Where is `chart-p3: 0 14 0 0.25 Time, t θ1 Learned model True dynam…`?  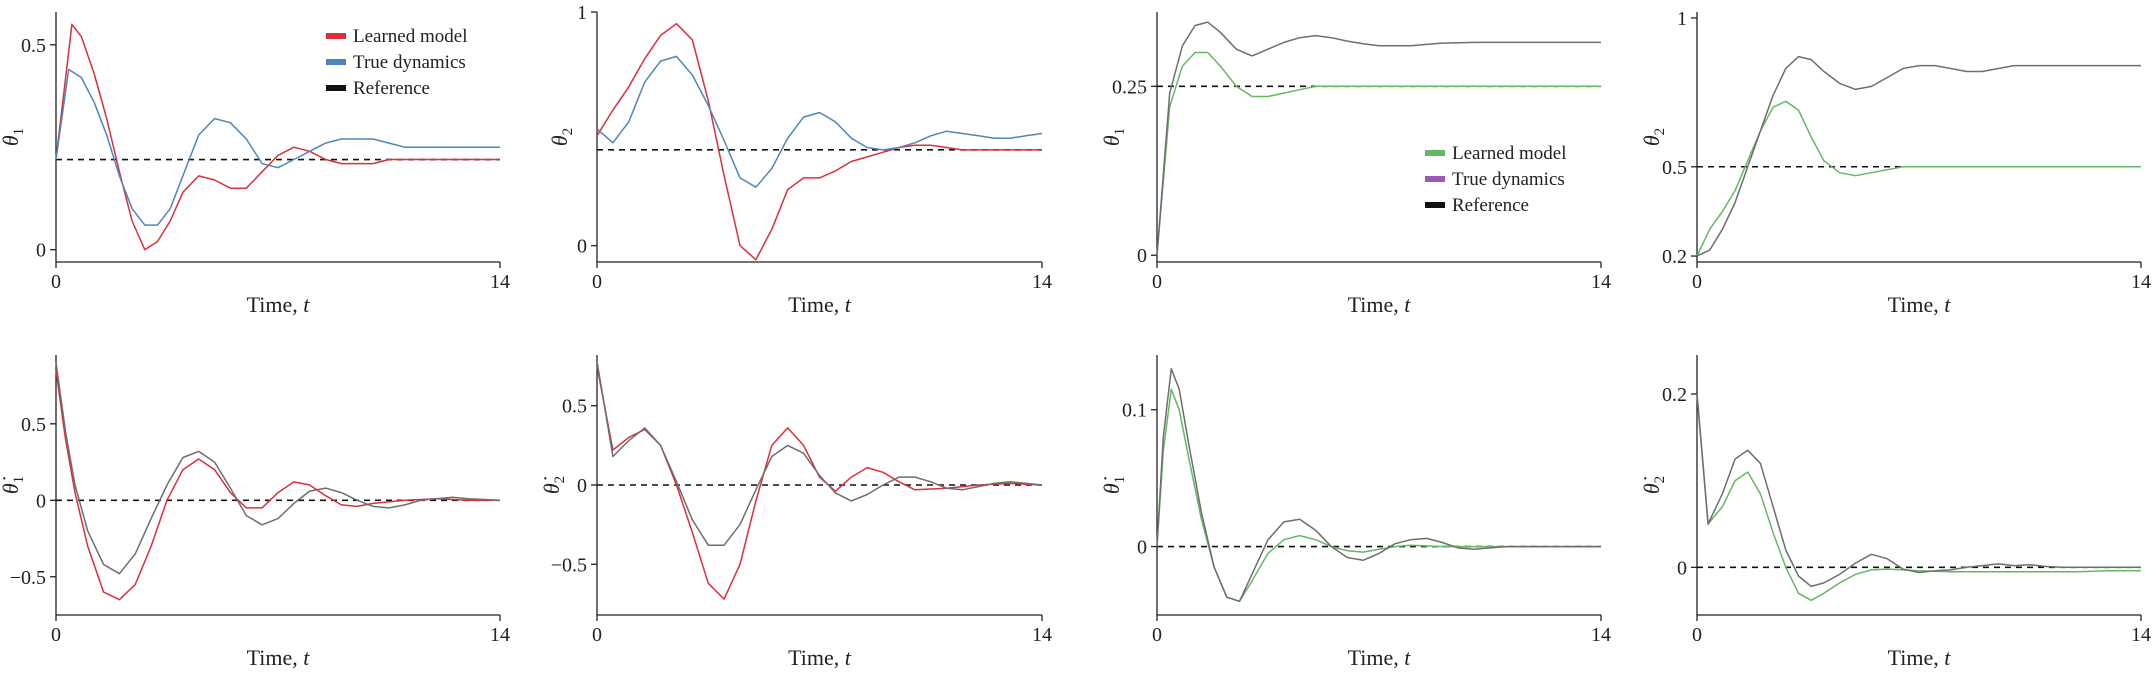
chart-p3: 0 14 0 0.25 Time, t θ1 Learned model True dynam… is located at coordinates (1355, 164).